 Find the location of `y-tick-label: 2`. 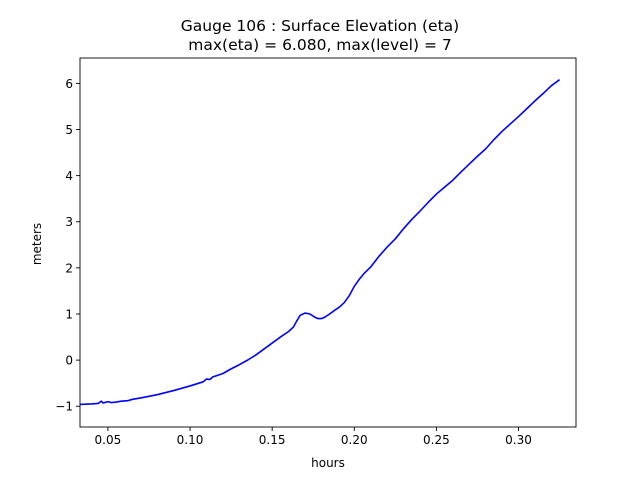

y-tick-label: 2 is located at coordinates (69, 268).